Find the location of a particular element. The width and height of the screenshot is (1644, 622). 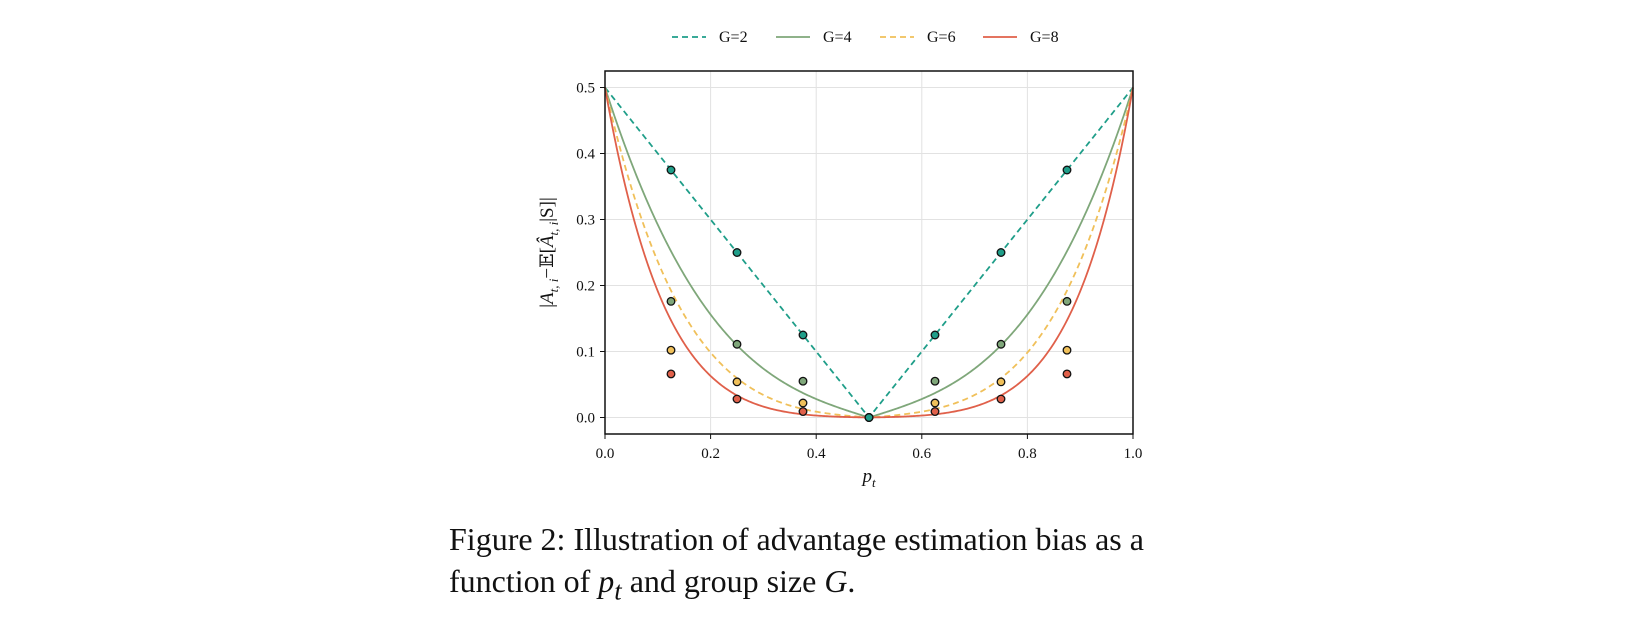

data-markers is located at coordinates (869, 293).